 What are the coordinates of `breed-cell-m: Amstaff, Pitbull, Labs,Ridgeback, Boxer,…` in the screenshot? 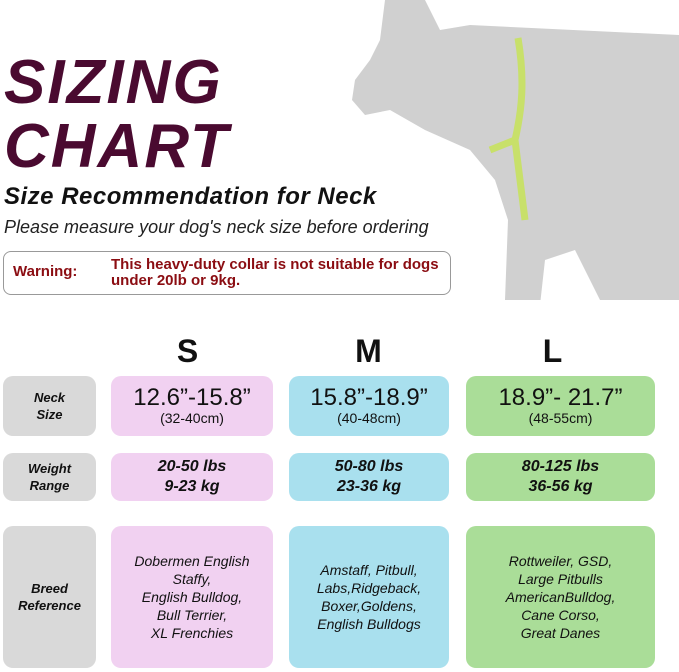 It's located at (369, 597).